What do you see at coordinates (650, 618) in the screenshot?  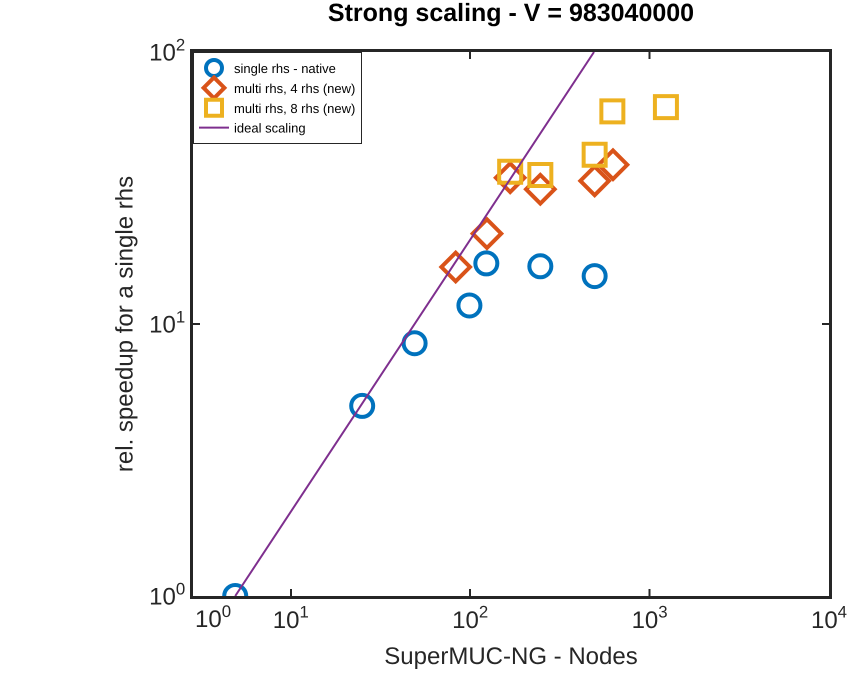 I see `x-tick-label: 10$^{3}$` at bounding box center [650, 618].